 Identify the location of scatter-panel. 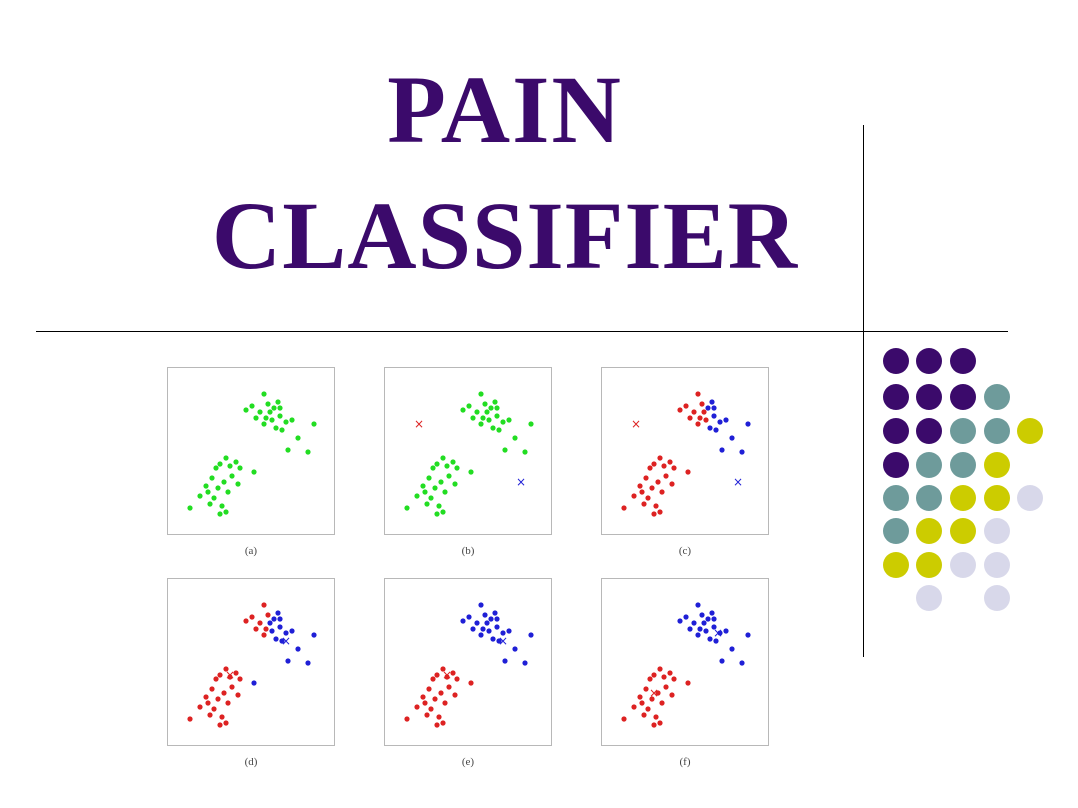
(251, 451).